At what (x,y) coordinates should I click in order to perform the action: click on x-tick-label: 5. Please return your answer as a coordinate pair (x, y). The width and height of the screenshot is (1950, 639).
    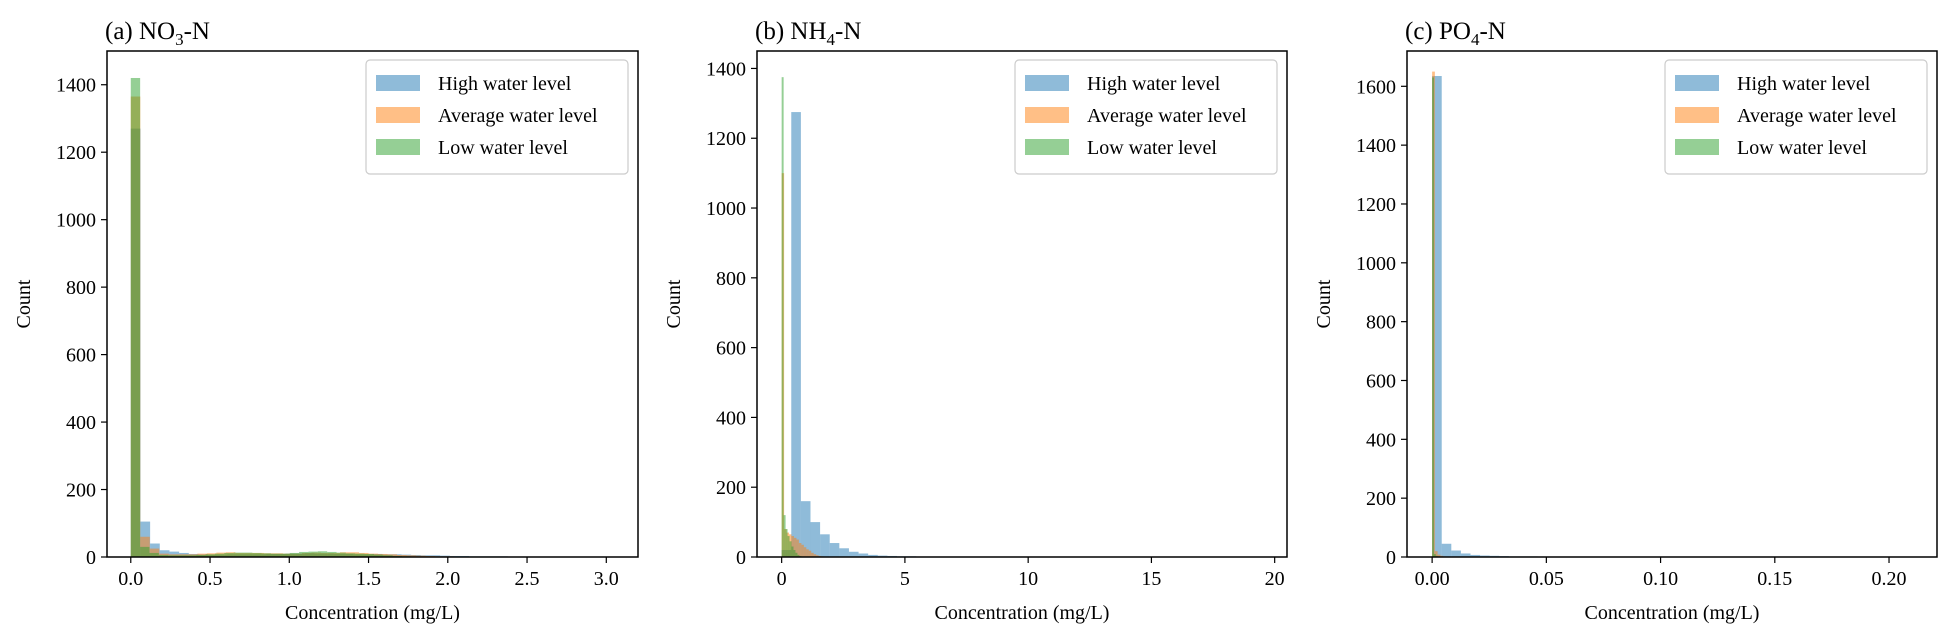
    Looking at the image, I should click on (905, 579).